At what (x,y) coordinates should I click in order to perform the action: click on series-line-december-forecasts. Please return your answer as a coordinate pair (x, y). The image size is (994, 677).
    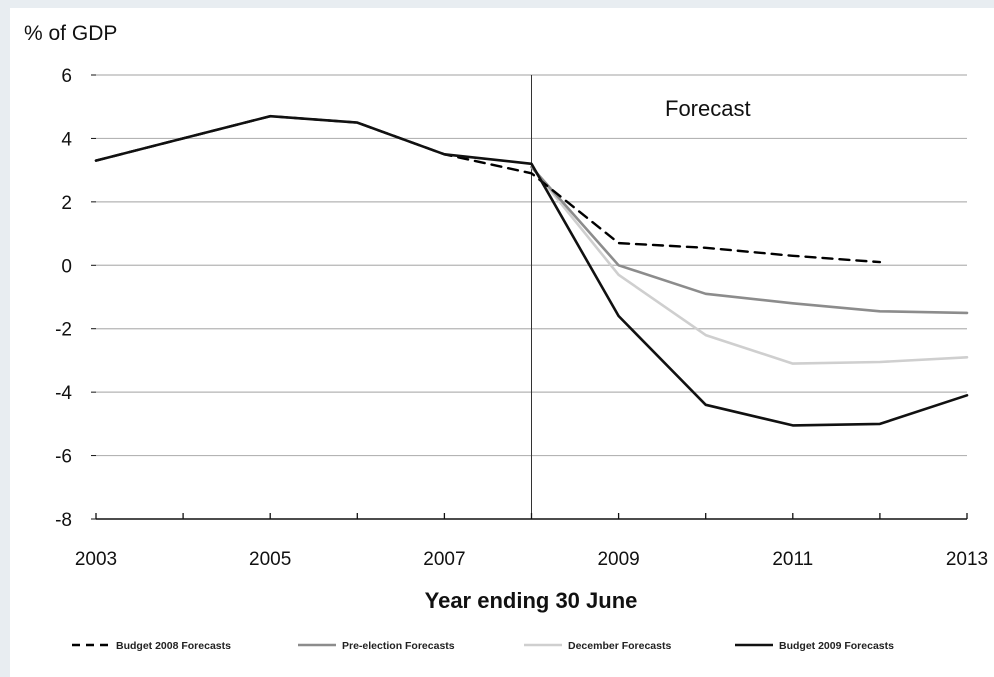
    Looking at the image, I should click on (749, 265).